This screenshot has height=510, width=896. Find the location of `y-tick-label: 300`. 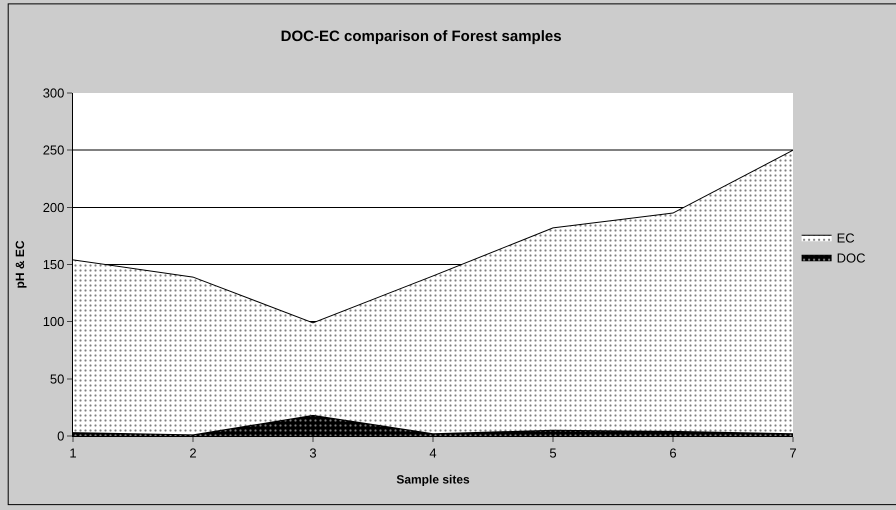

y-tick-label: 300 is located at coordinates (53, 93).